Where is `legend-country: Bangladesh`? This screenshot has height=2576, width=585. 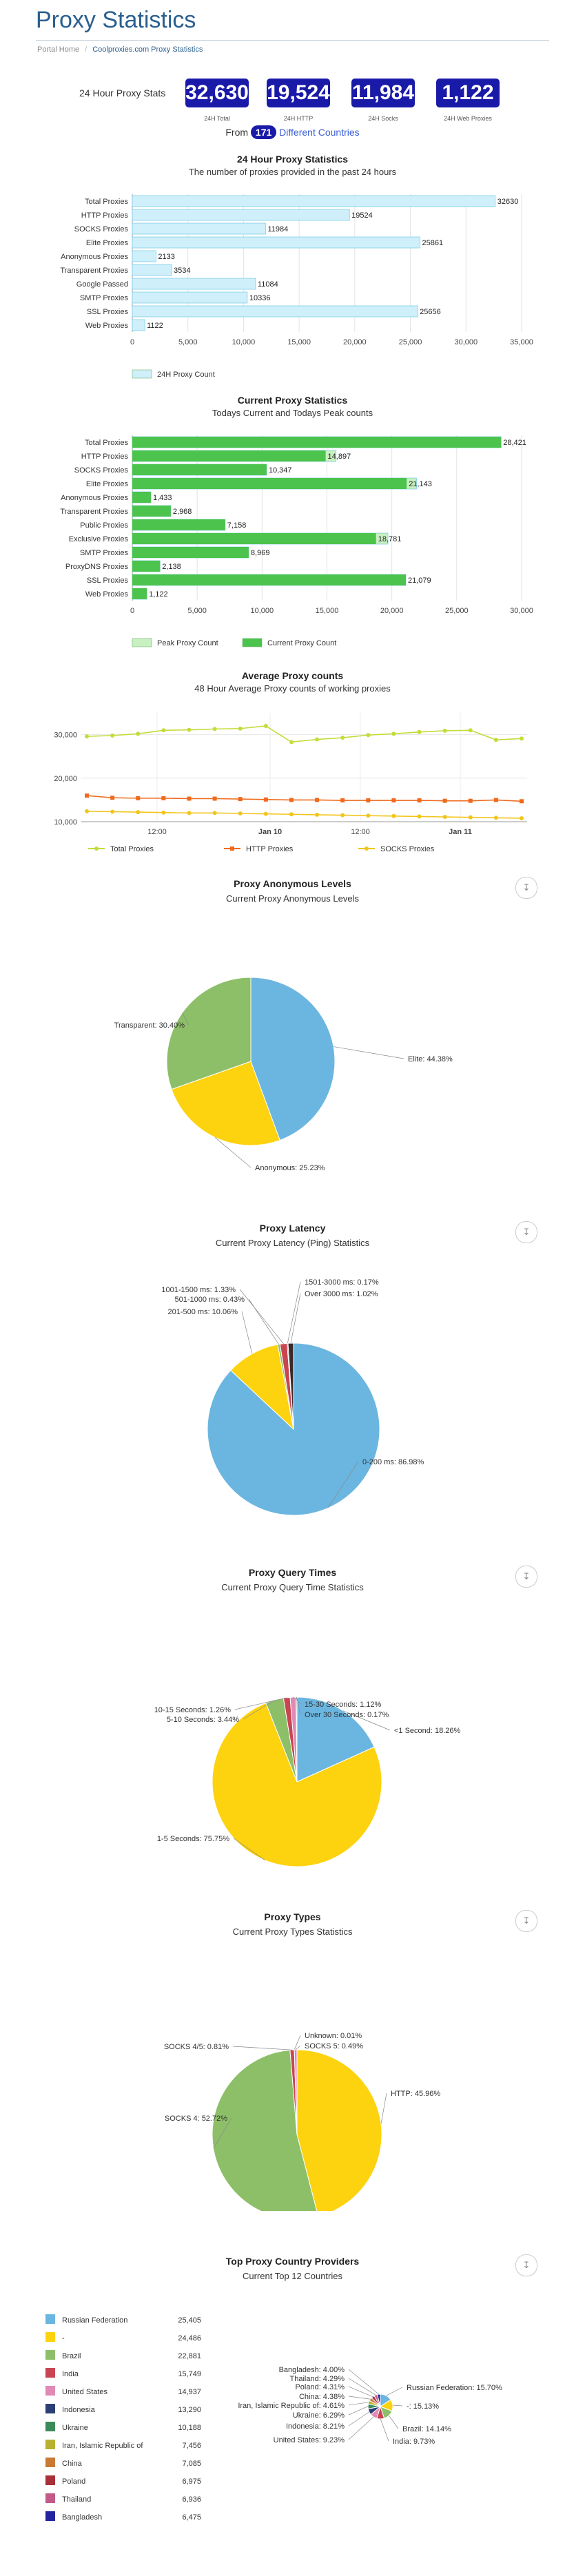
legend-country: Bangladesh is located at coordinates (82, 2517).